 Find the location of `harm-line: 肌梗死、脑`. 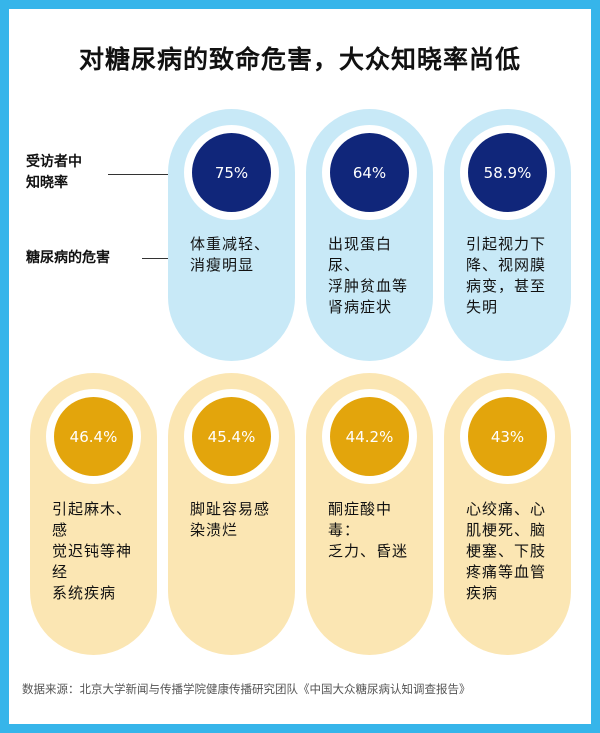

harm-line: 肌梗死、脑 is located at coordinates (506, 530).